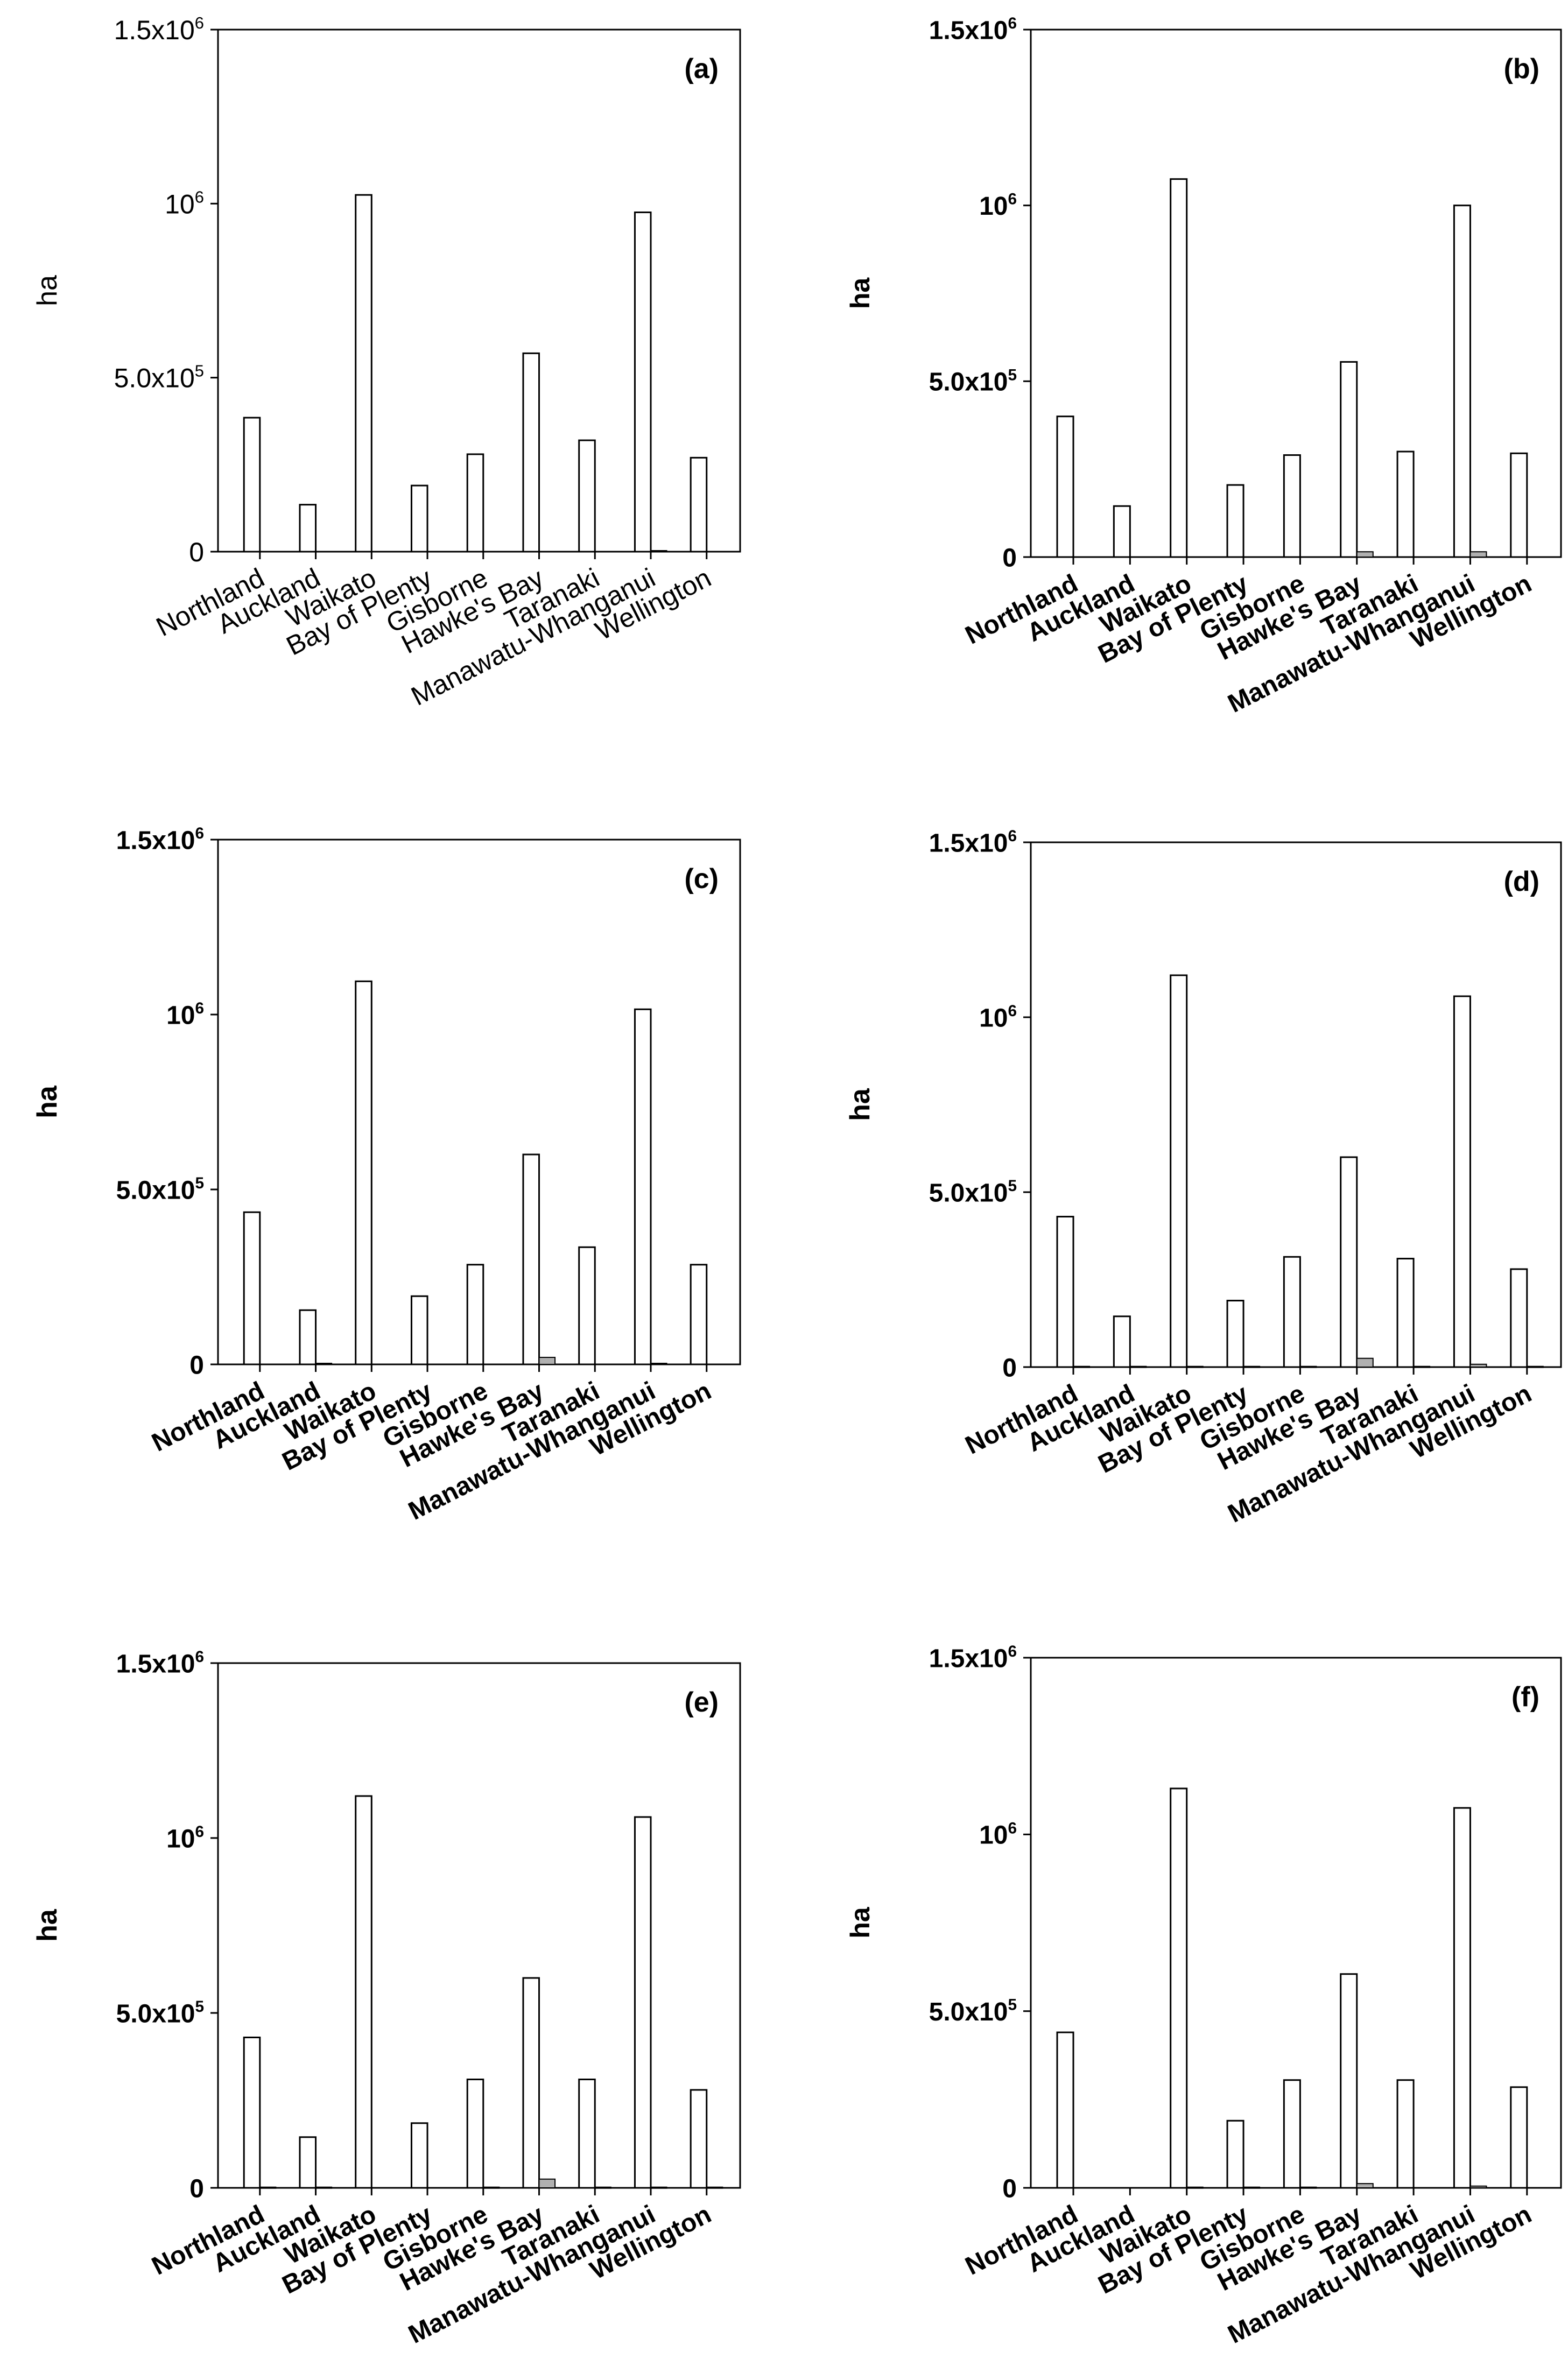  What do you see at coordinates (1422, 1366) in the screenshot?
I see `bar-secondary-taranaki` at bounding box center [1422, 1366].